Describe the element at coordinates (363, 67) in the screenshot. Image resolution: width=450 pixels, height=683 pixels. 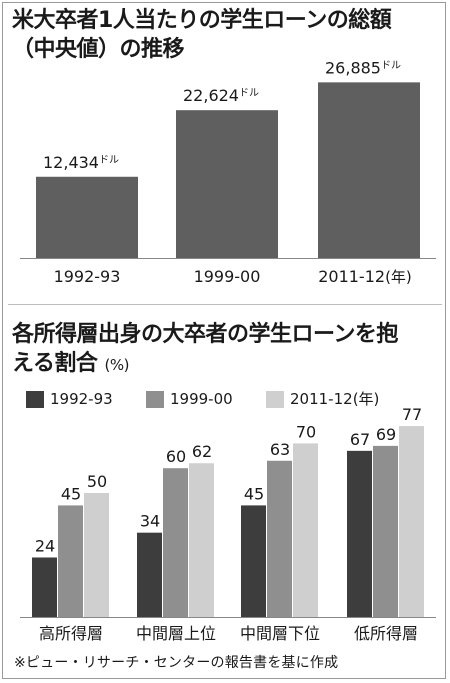
I see `chart1-value-label-2011-12: 26,885ドル` at that location.